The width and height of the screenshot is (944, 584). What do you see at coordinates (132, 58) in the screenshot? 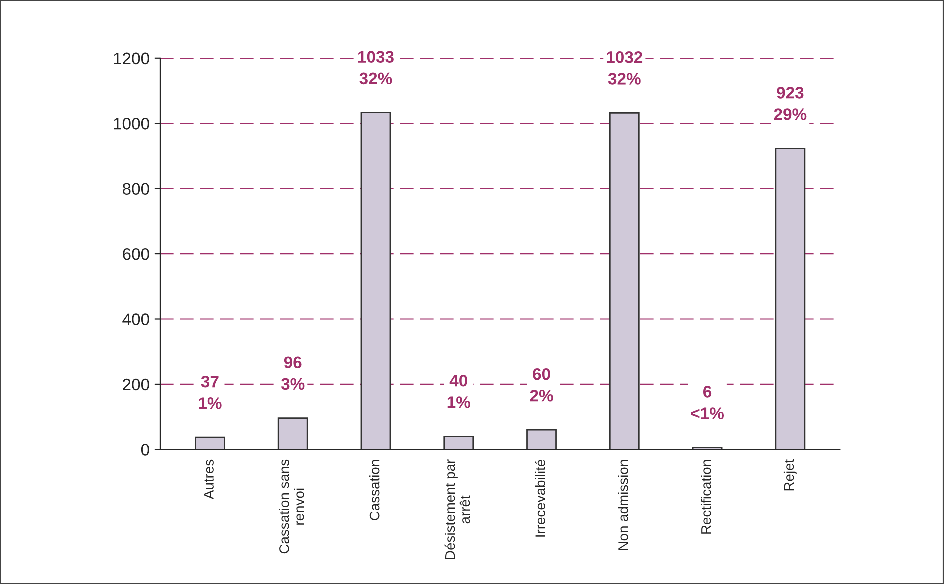
I see `y-tick-label: 1200` at bounding box center [132, 58].